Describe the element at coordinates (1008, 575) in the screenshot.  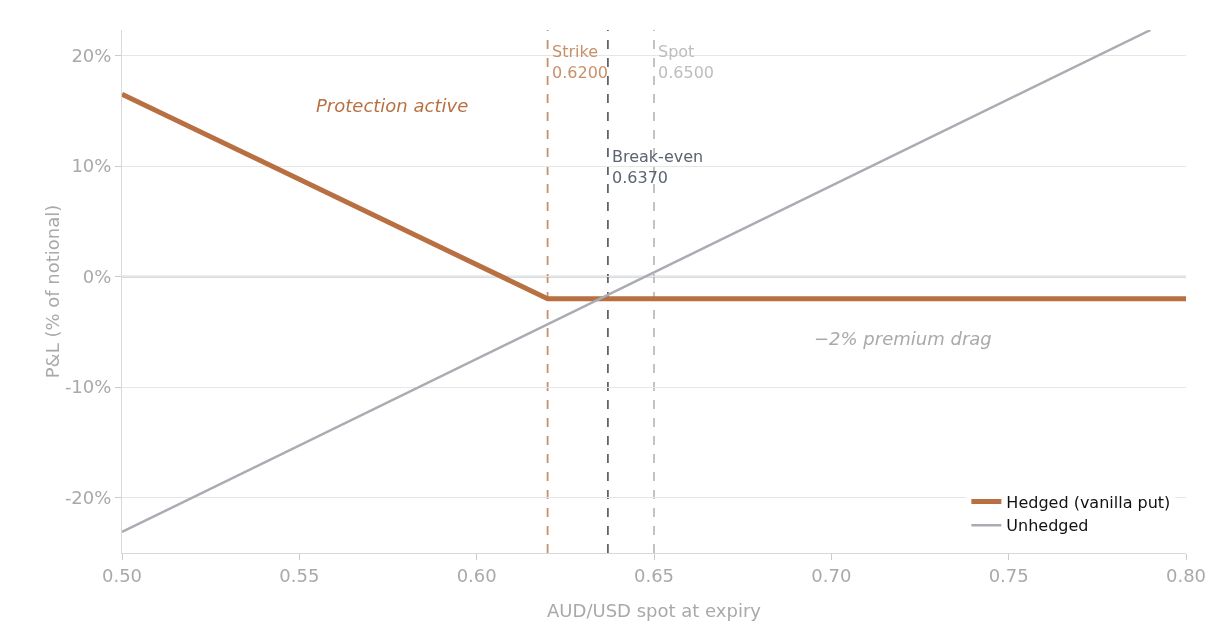
I see `x-tick-label: 0.75` at that location.